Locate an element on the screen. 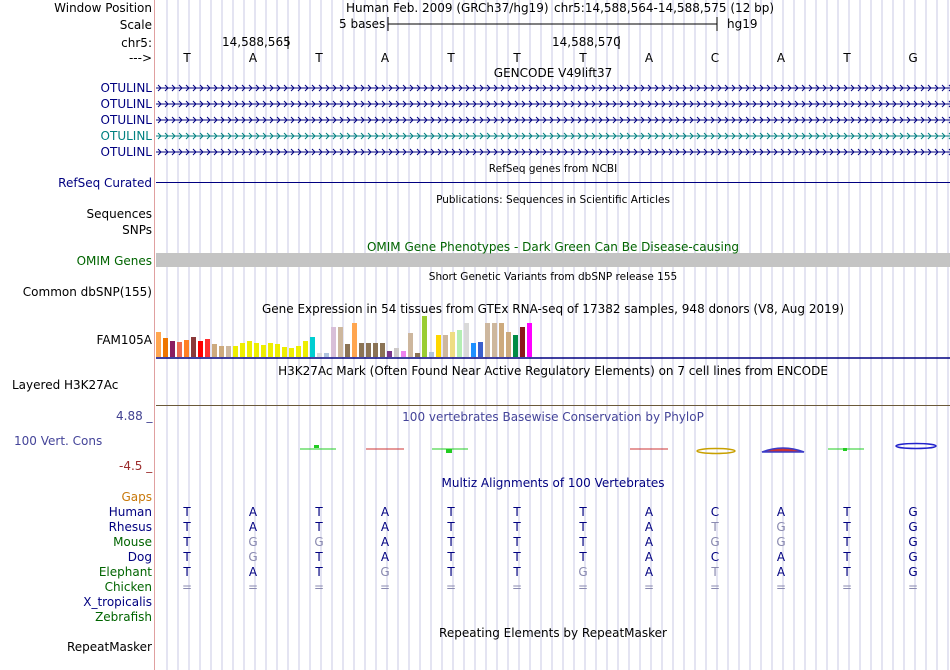 This screenshot has height=670, width=950. strand-label: ---> is located at coordinates (140, 58).